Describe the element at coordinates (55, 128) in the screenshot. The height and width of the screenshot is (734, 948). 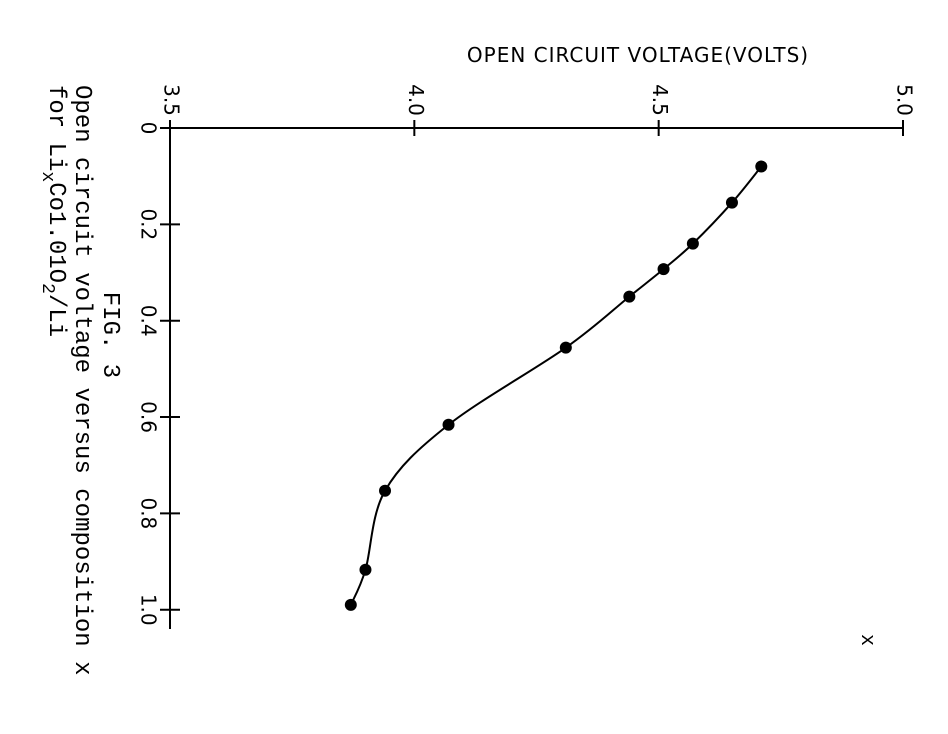
I see `caption-part: for Li` at that location.